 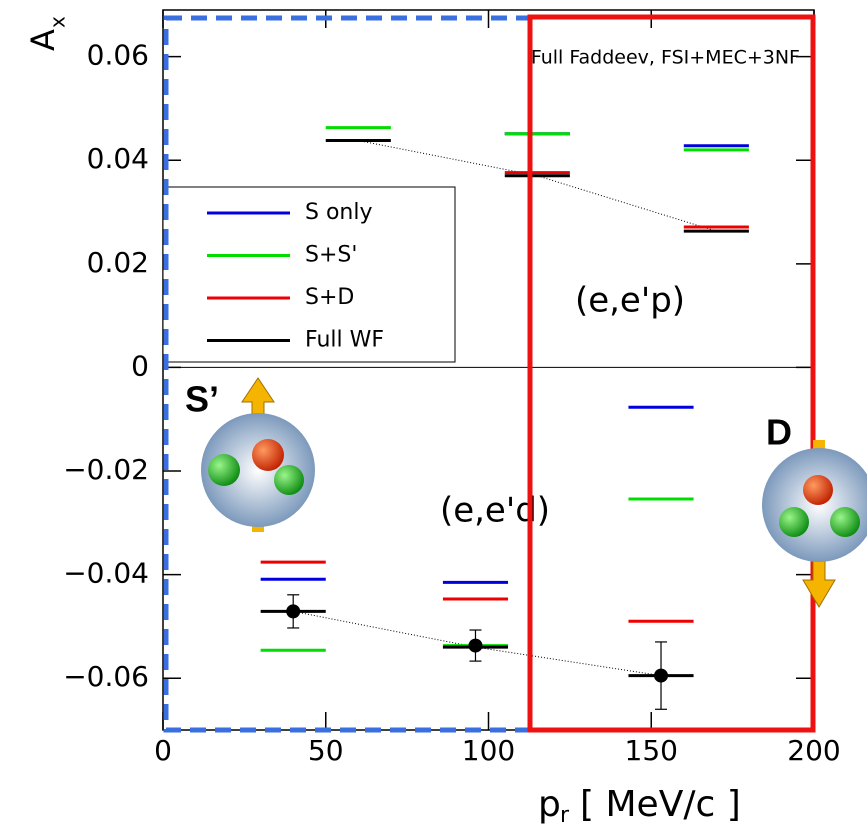 What do you see at coordinates (118, 55) in the screenshot?
I see `y-tick-label: 0.06` at bounding box center [118, 55].